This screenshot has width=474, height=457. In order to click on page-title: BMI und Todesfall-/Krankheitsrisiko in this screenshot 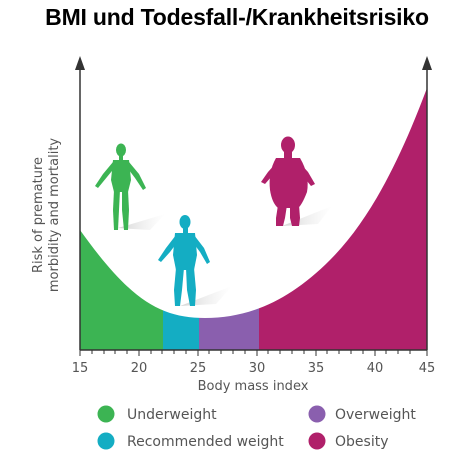, I will do `click(237, 17)`.